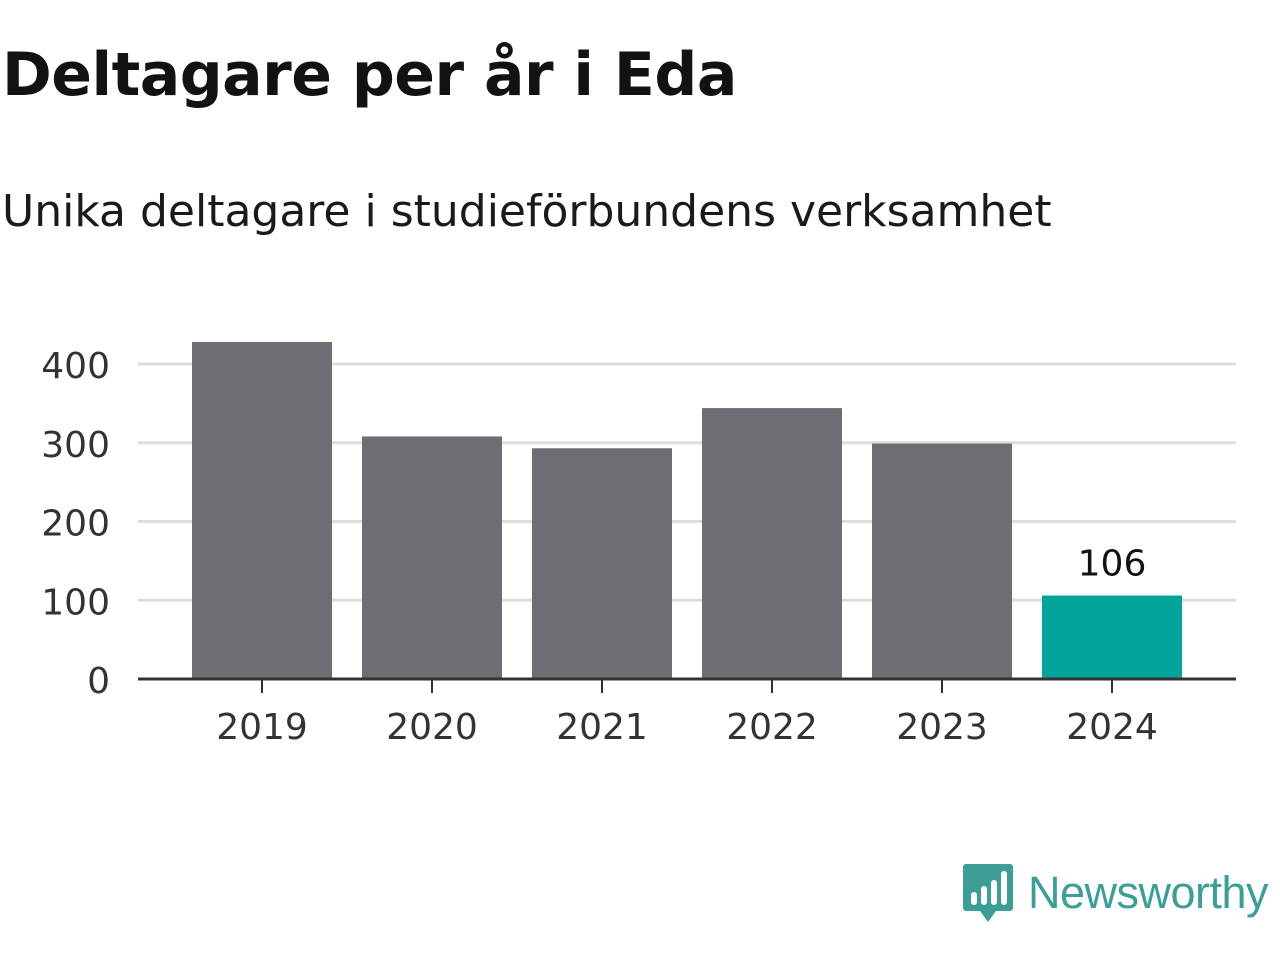  What do you see at coordinates (369, 75) in the screenshot?
I see `chart-title: Deltagare per år i Eda` at bounding box center [369, 75].